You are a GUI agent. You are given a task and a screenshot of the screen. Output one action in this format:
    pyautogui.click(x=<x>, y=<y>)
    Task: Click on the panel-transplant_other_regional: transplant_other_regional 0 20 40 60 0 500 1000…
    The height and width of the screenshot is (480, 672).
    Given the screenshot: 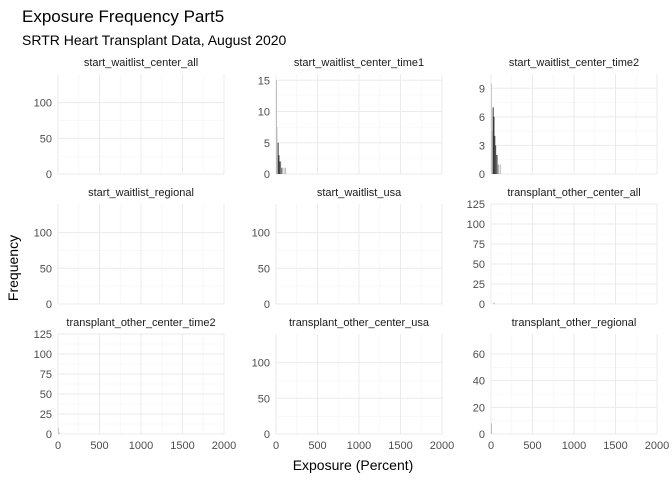 What is the action you would take?
    pyautogui.click(x=571, y=384)
    